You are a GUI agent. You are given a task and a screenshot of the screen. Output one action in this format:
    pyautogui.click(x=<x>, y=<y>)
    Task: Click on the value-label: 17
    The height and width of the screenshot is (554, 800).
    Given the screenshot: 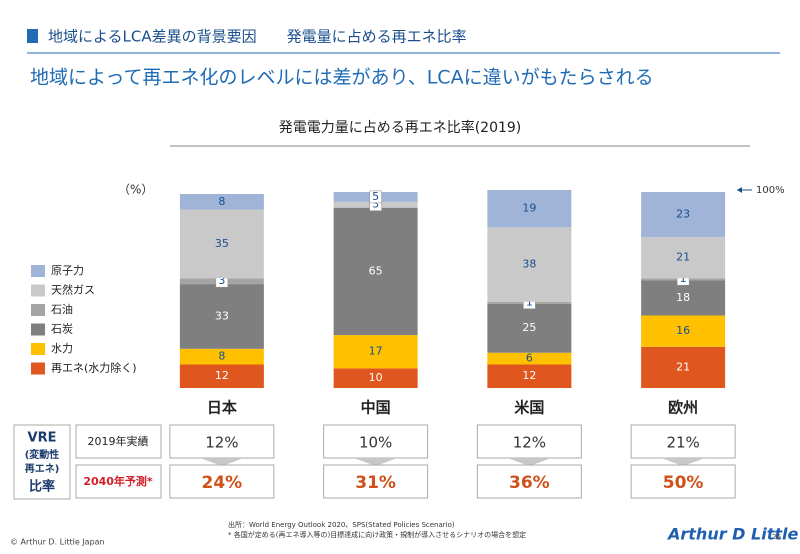 What is the action you would take?
    pyautogui.click(x=376, y=351)
    